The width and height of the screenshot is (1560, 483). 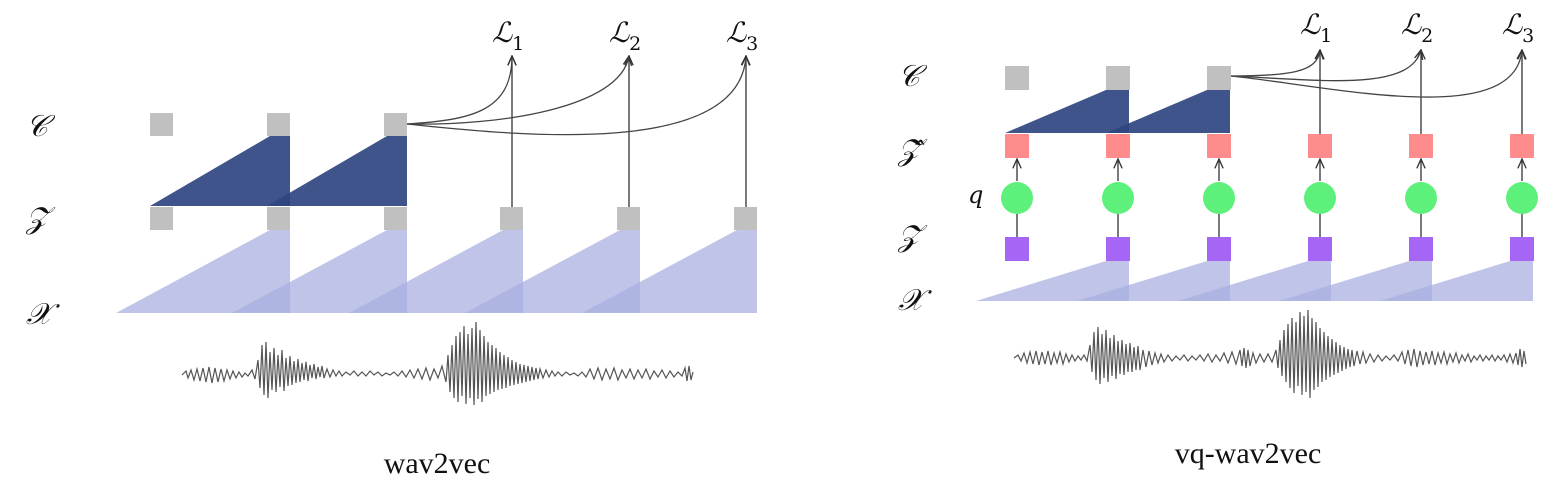 I want to click on quantizer-label: q, so click(x=975, y=195).